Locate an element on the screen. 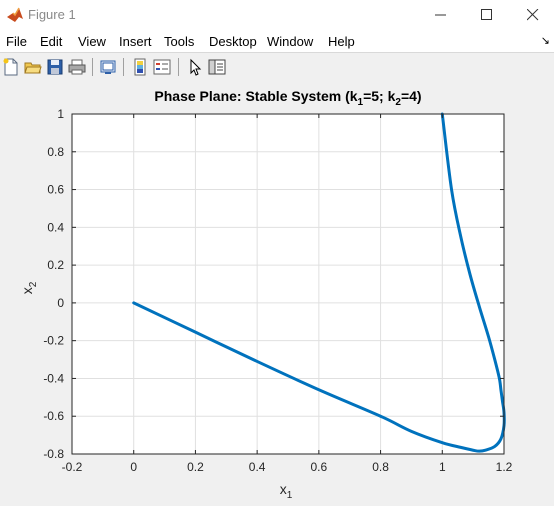 This screenshot has width=554, height=506. x-tick-label: 0.6 is located at coordinates (319, 467).